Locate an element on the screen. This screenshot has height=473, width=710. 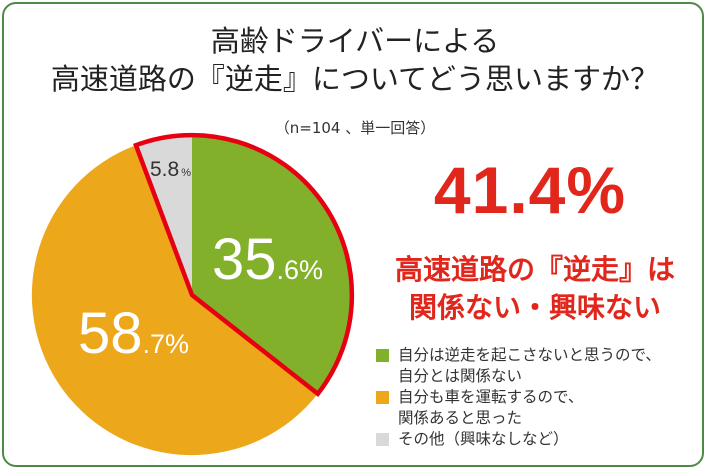
legend-label: 自分は逆走を起こさないと思うので、 自分とは関係ない is located at coordinates (529, 365).